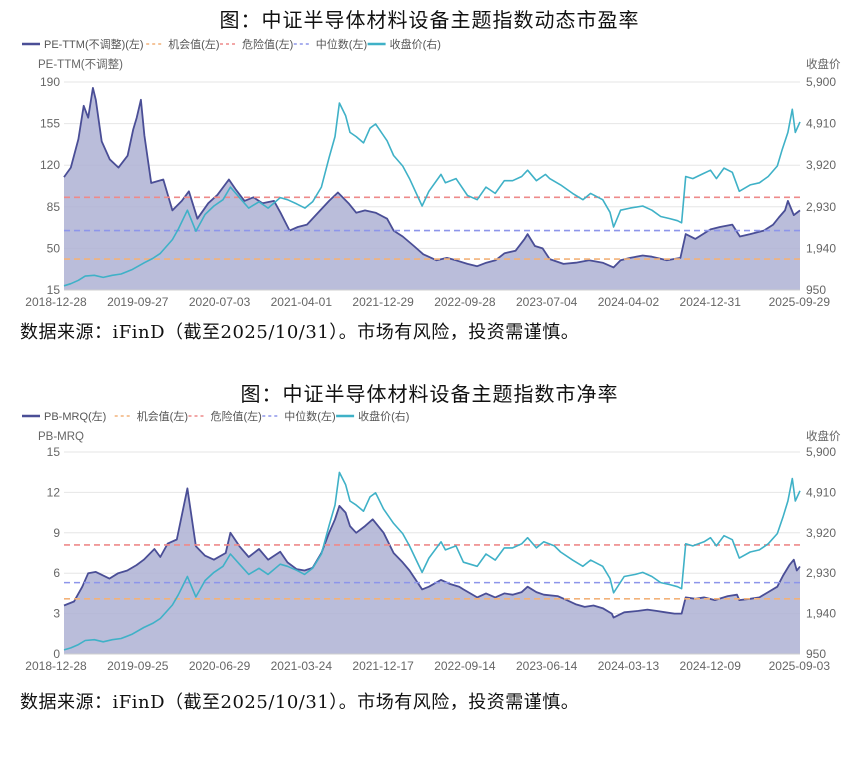 Image resolution: width=859 pixels, height=758 pixels. I want to click on legend: PB-MRQ(左) 机会值(左) 危险值(左) 中位数(左) 收盘价(右), so click(215, 416).